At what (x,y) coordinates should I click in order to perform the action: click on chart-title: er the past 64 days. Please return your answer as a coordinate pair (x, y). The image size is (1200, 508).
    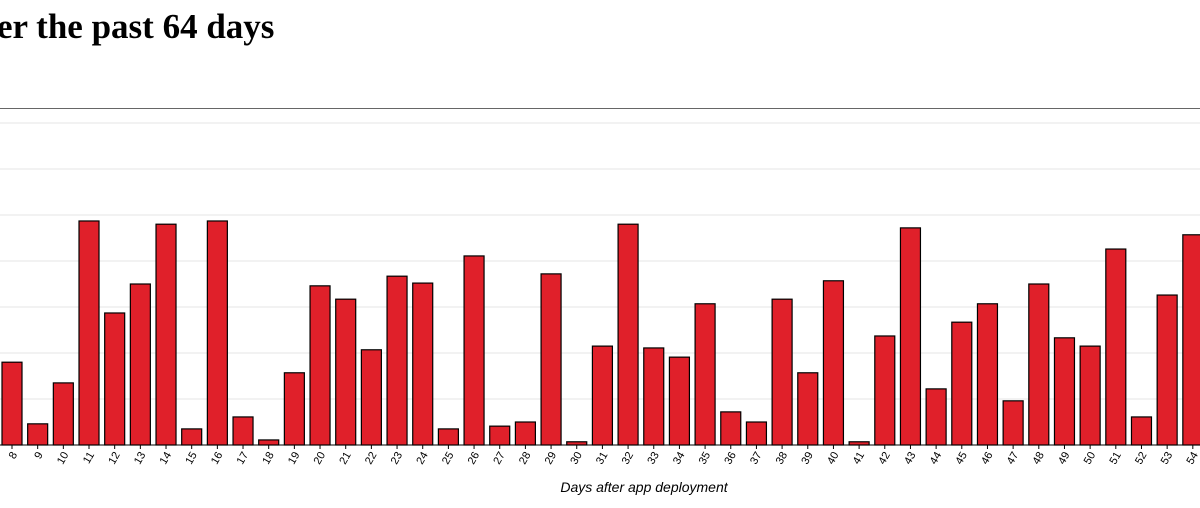
    Looking at the image, I should click on (137, 26).